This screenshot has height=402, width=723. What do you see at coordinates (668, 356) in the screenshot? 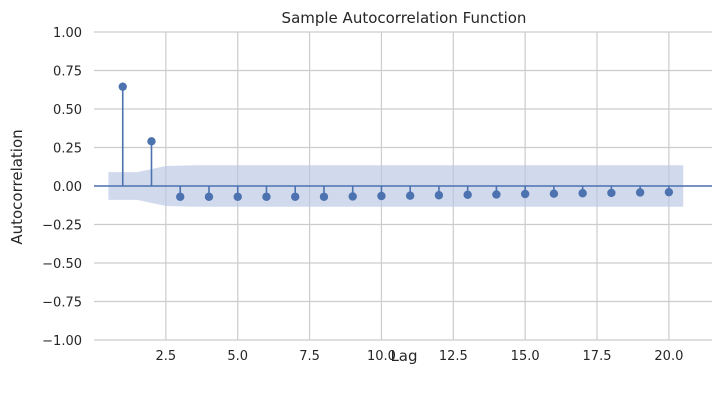
I see `x-tick-label: 20.0` at bounding box center [668, 356].